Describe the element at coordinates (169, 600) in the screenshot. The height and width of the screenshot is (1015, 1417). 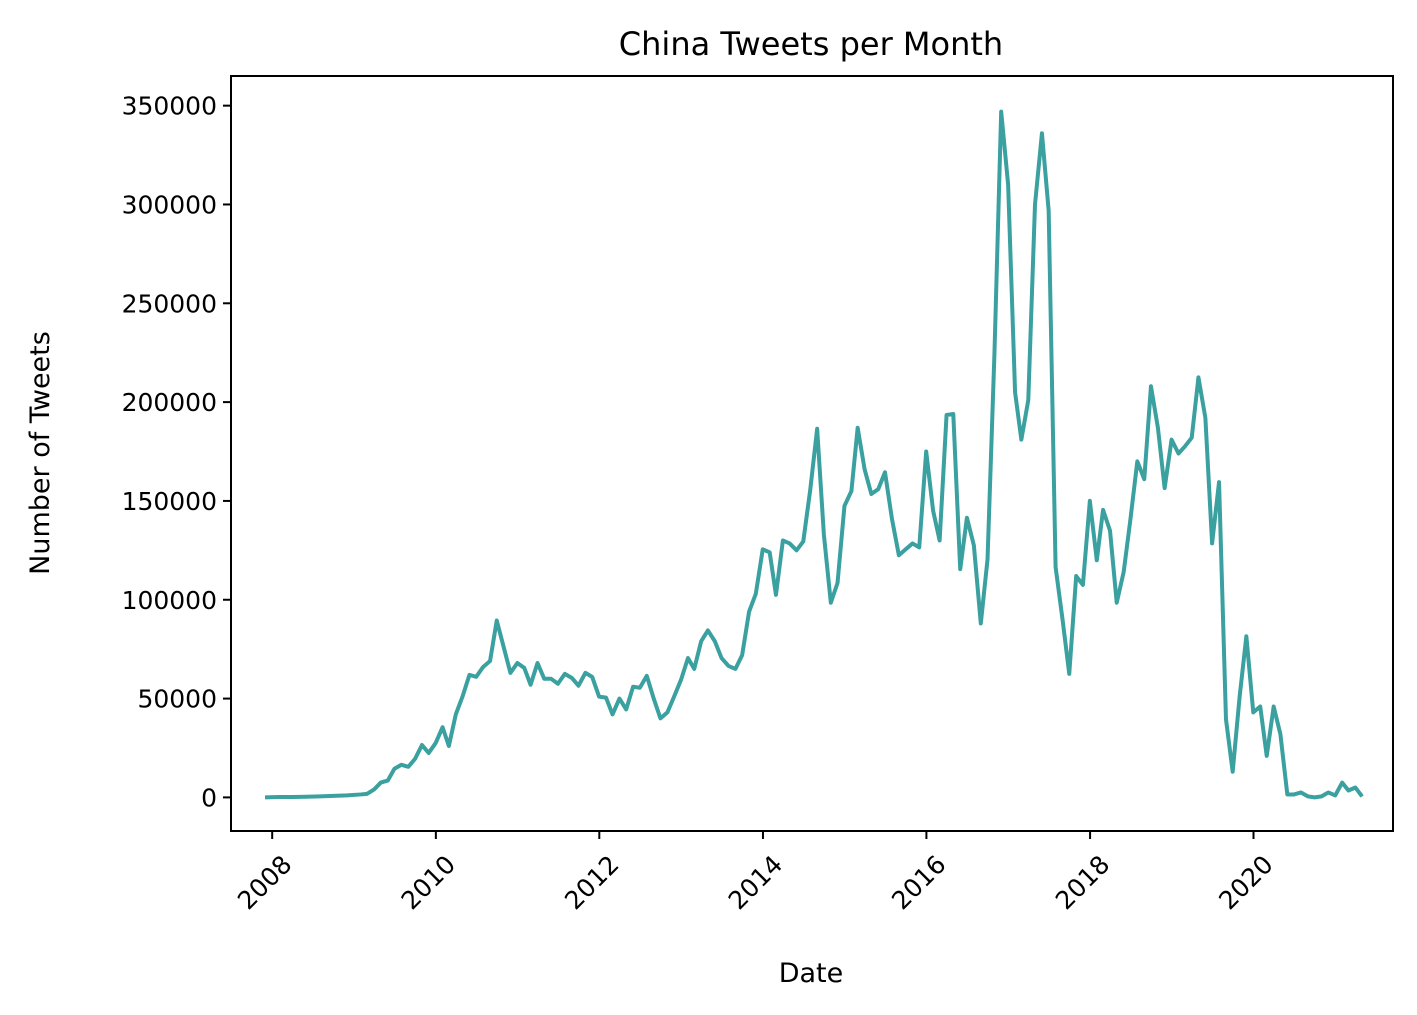
I see `y-tick-label: 100000` at that location.